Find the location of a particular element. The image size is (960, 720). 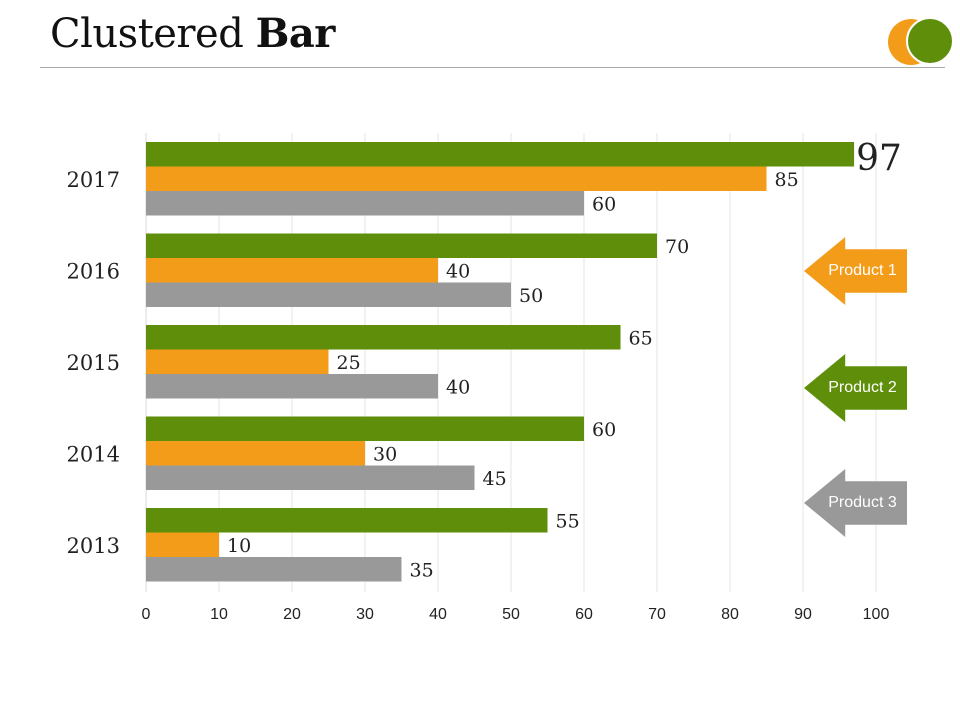

x-tick-label: 10 is located at coordinates (219, 614).